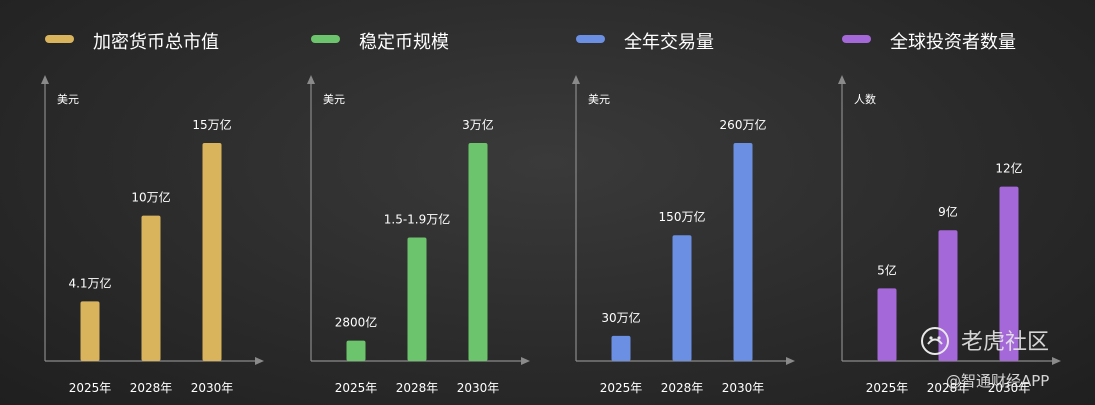 Image resolution: width=1095 pixels, height=405 pixels. Describe the element at coordinates (1005, 342) in the screenshot. I see `watermark-main: 老虎社区` at that location.